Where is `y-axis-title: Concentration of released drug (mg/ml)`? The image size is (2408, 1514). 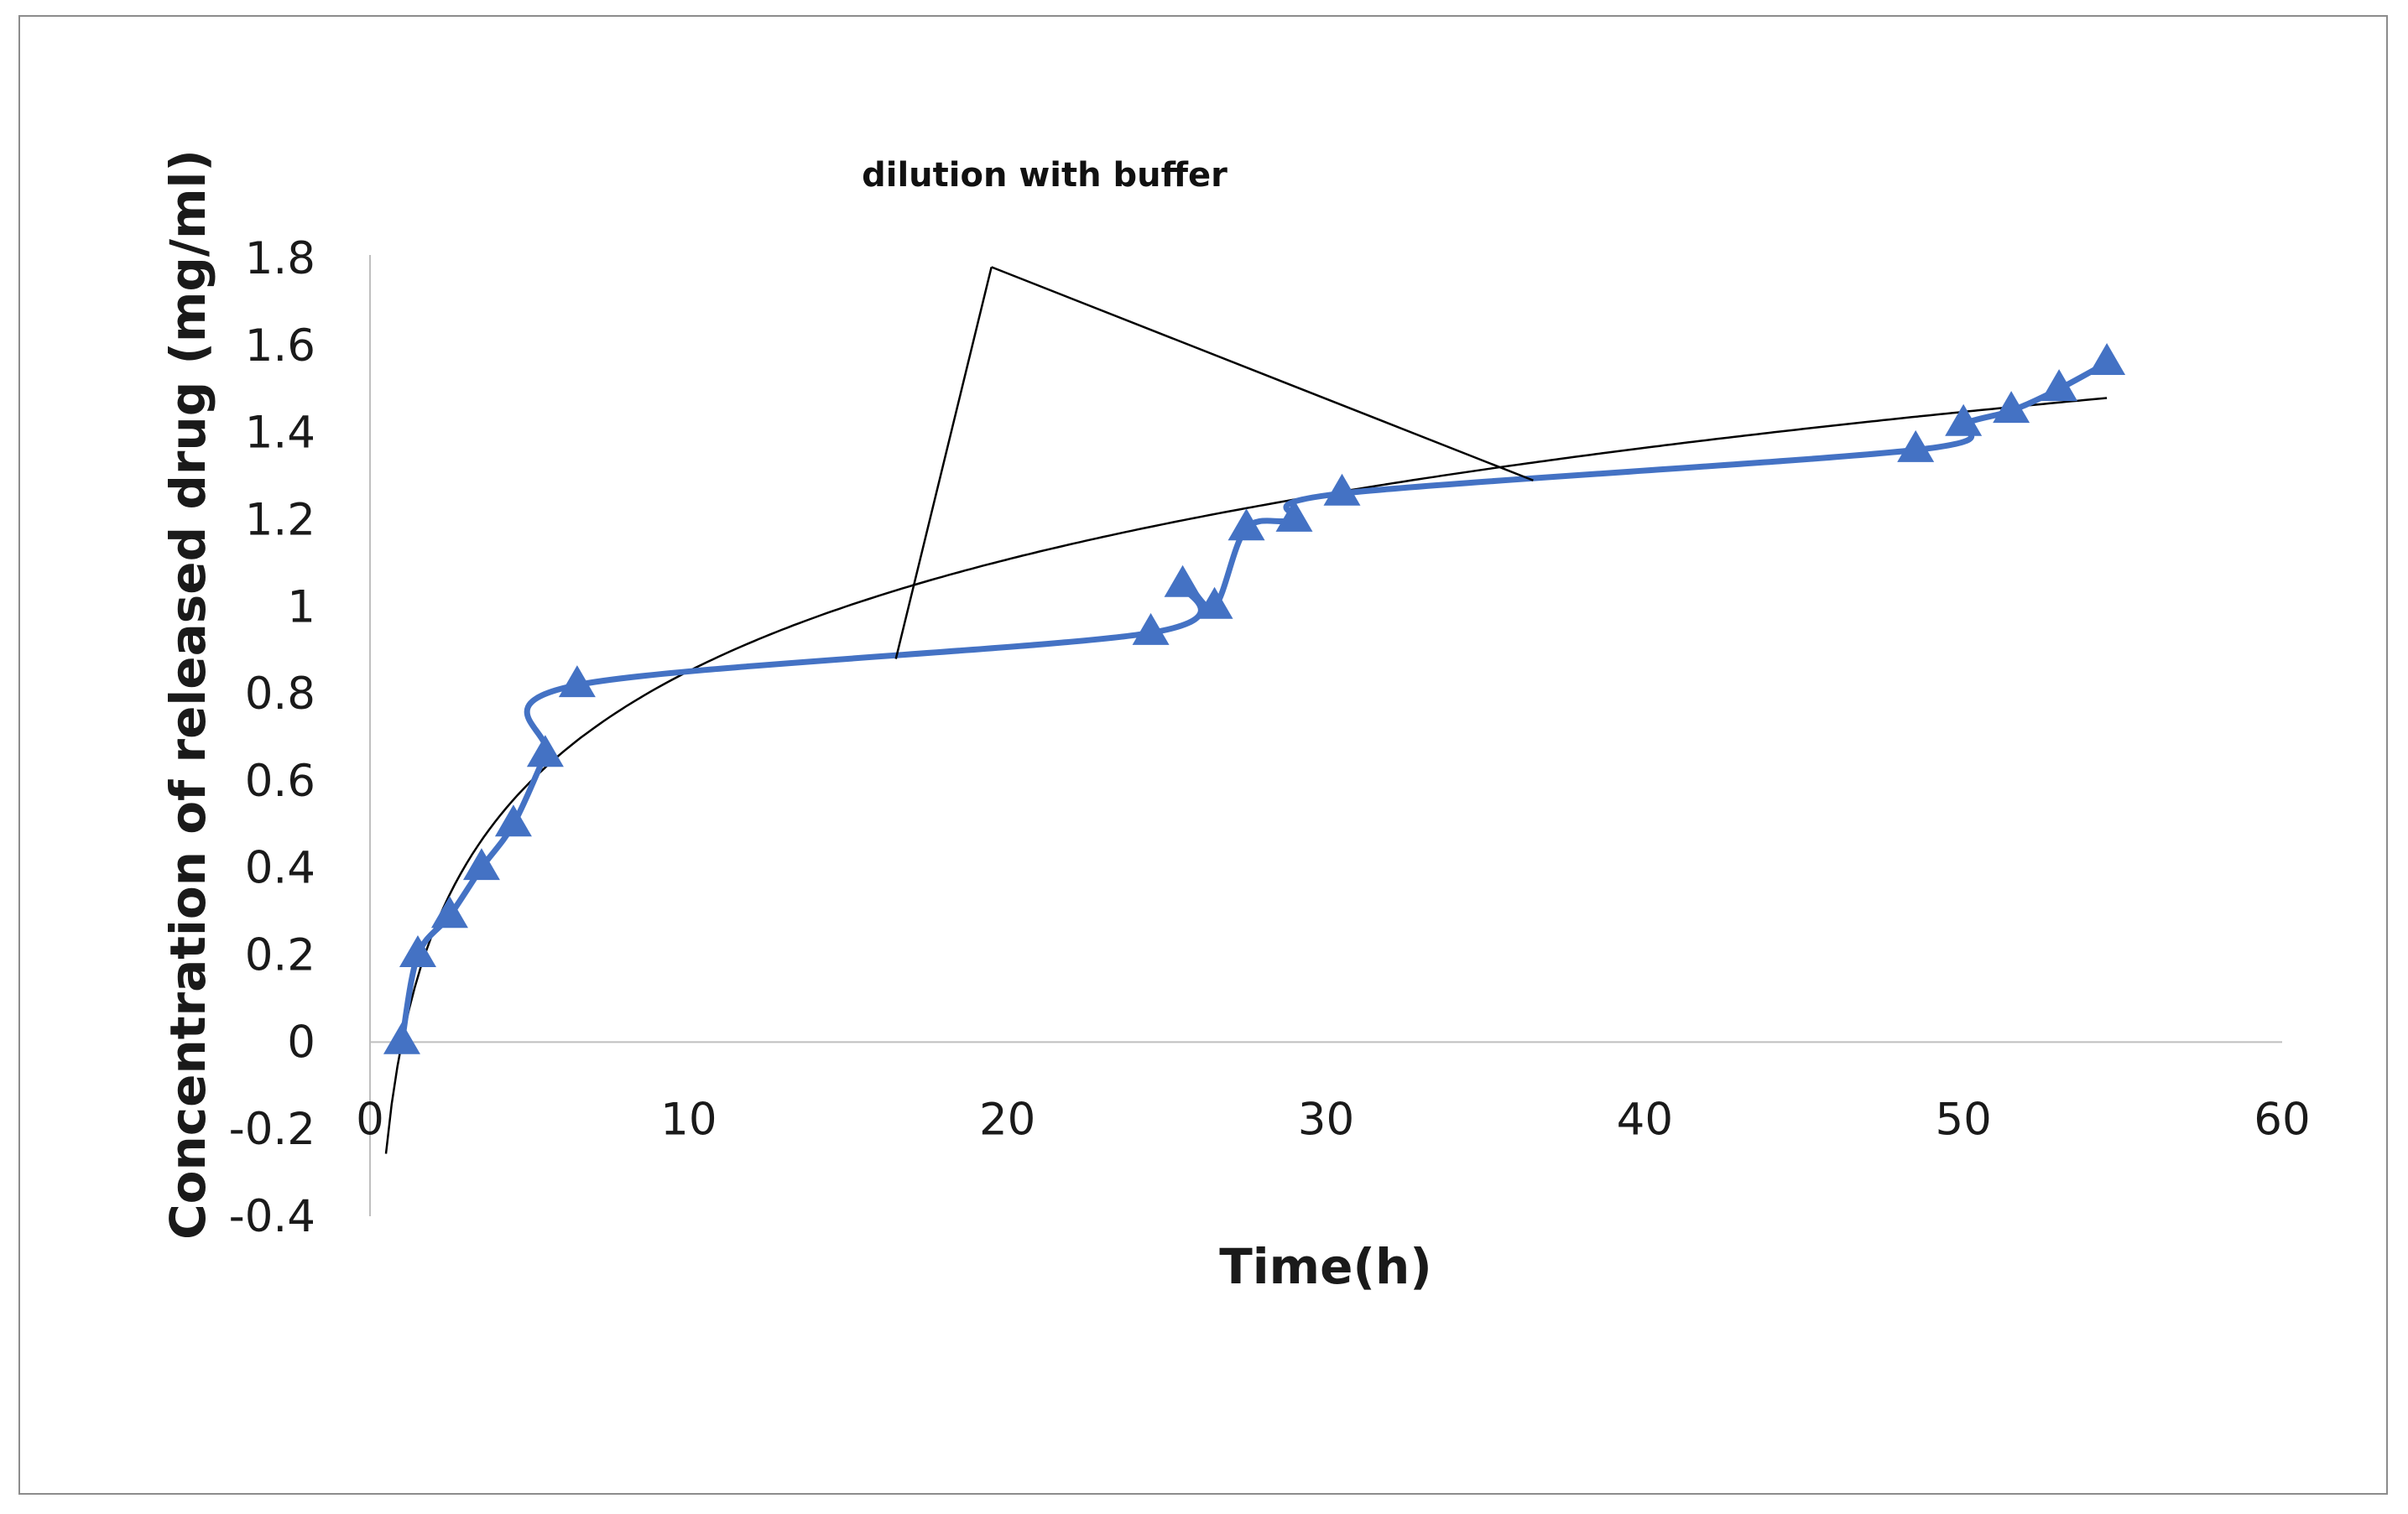 y-axis-title: Concentration of released drug (mg/ml) is located at coordinates (187, 694).